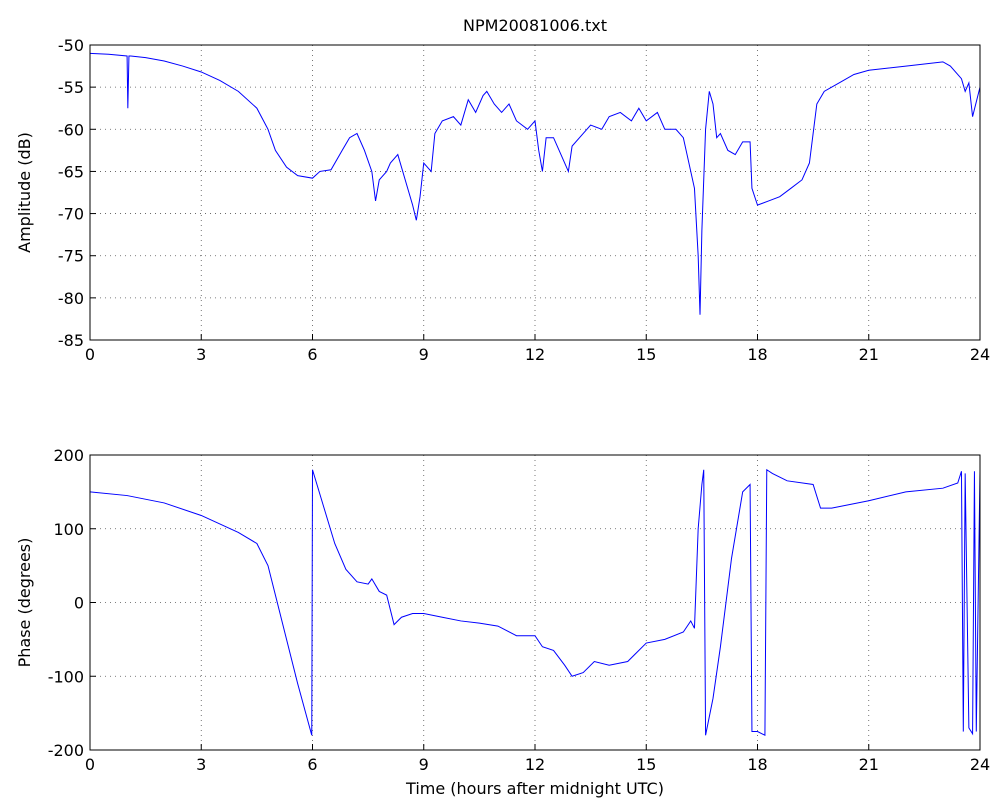 The height and width of the screenshot is (806, 998). Describe the element at coordinates (68, 529) in the screenshot. I see `y-tick-label: 100` at that location.